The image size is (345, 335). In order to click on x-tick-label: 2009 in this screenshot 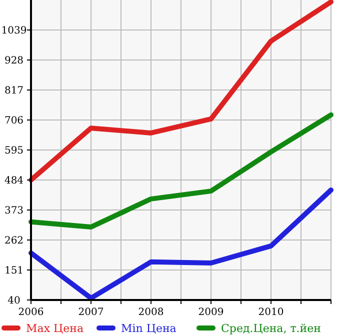, I will do `click(211, 312)`.